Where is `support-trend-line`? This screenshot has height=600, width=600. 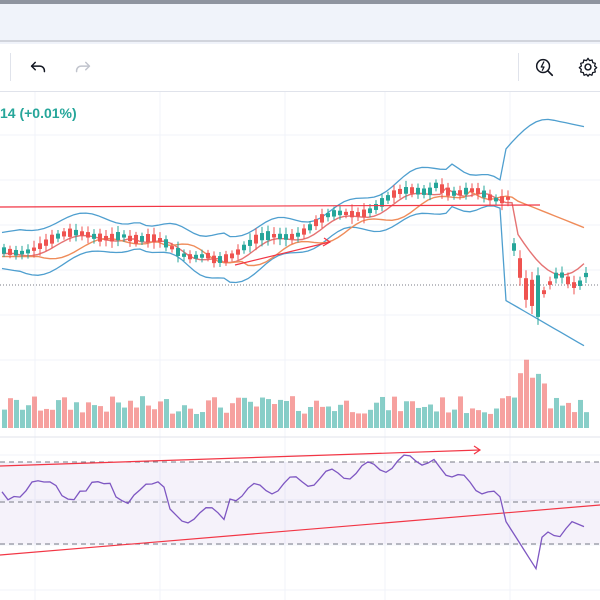 support-trend-line is located at coordinates (282, 253).